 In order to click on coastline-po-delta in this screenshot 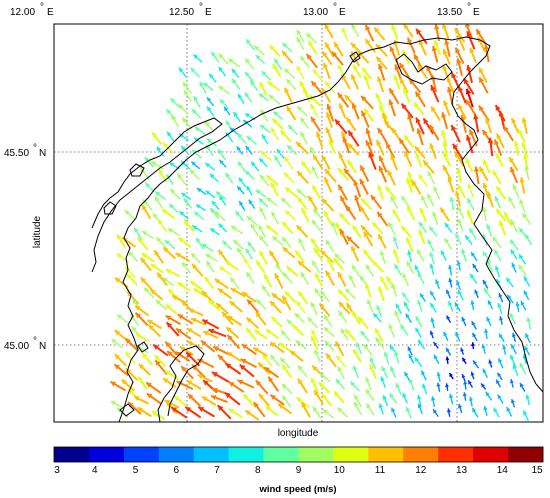, I will do `click(181, 383)`.